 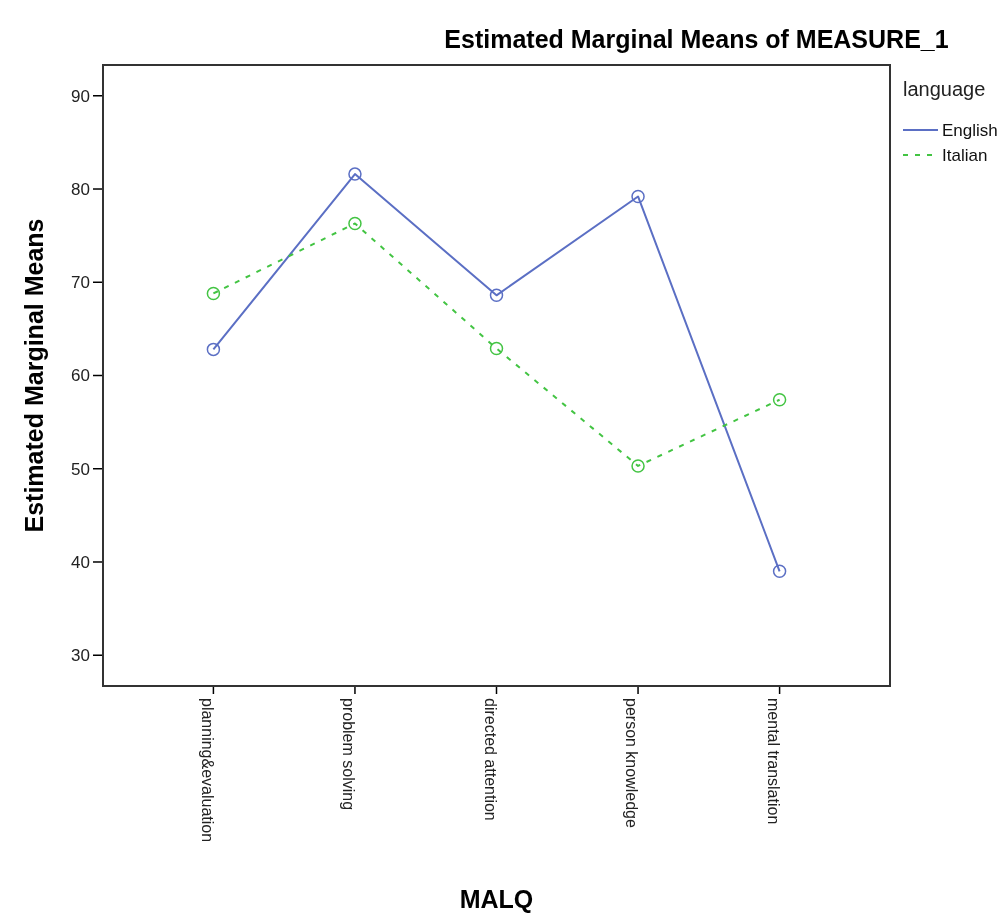 I want to click on y-tick-label: 50, so click(x=80, y=469).